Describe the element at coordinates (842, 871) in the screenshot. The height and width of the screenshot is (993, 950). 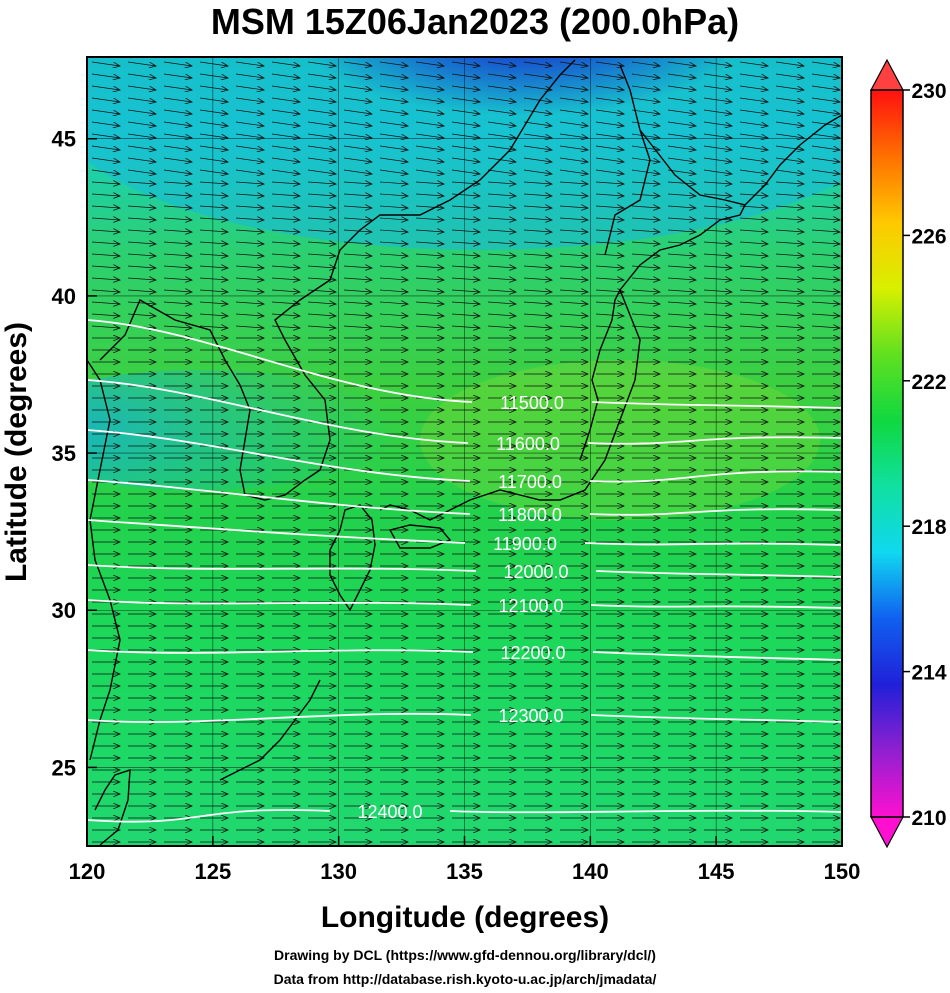
I see `x-tick-label: 150` at that location.